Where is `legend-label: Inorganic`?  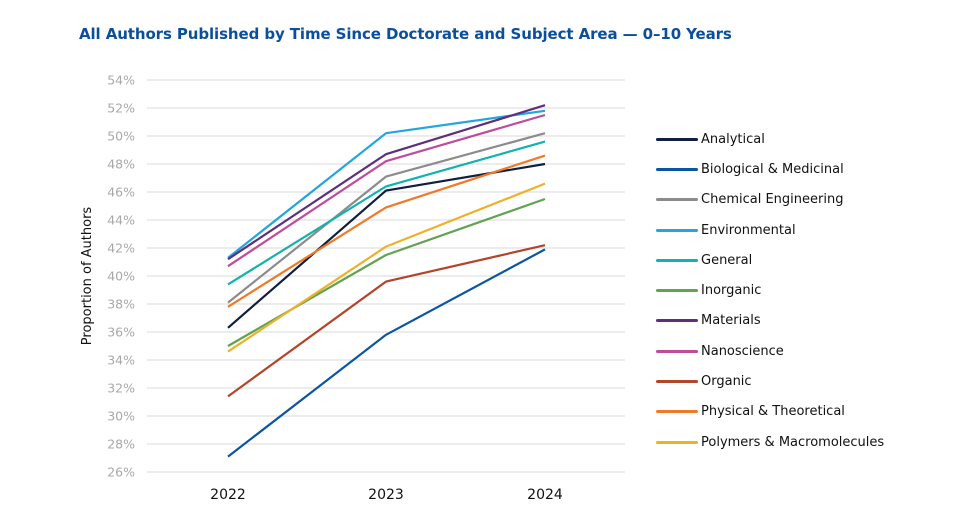
legend-label: Inorganic is located at coordinates (731, 291).